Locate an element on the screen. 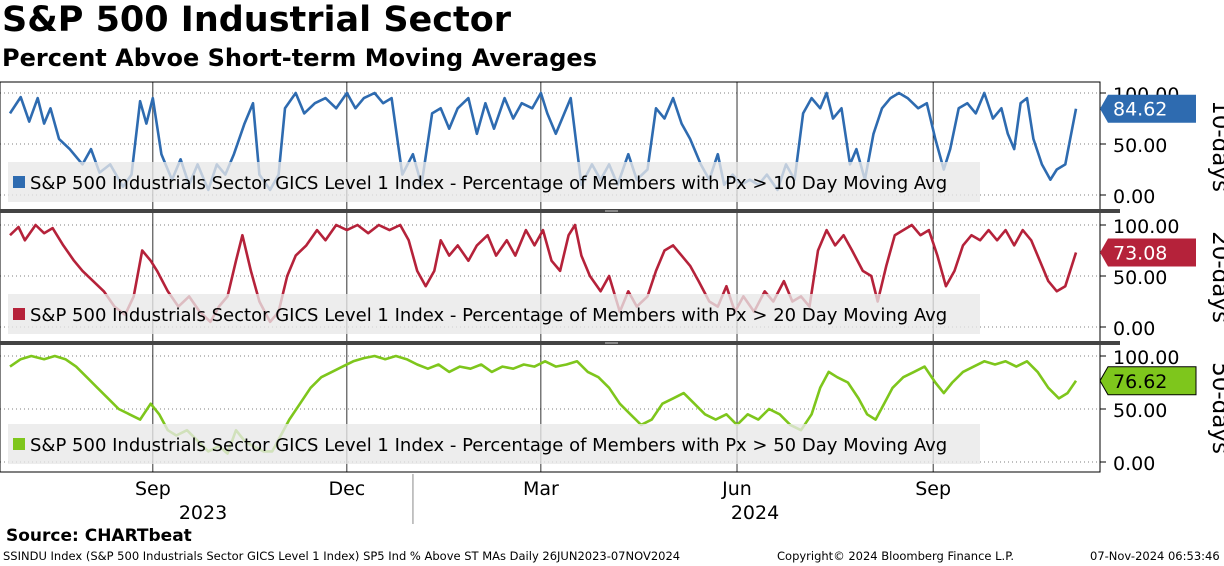 The height and width of the screenshot is (566, 1224). source-label: Source: CHARTbeat is located at coordinates (99, 536).